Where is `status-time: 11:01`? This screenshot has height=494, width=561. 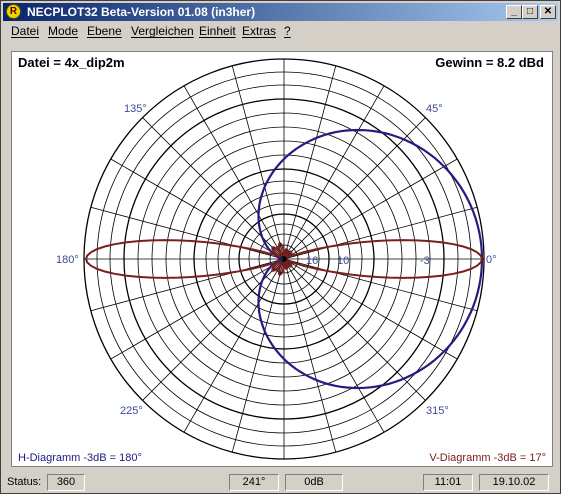 status-time: 11:01 is located at coordinates (448, 482).